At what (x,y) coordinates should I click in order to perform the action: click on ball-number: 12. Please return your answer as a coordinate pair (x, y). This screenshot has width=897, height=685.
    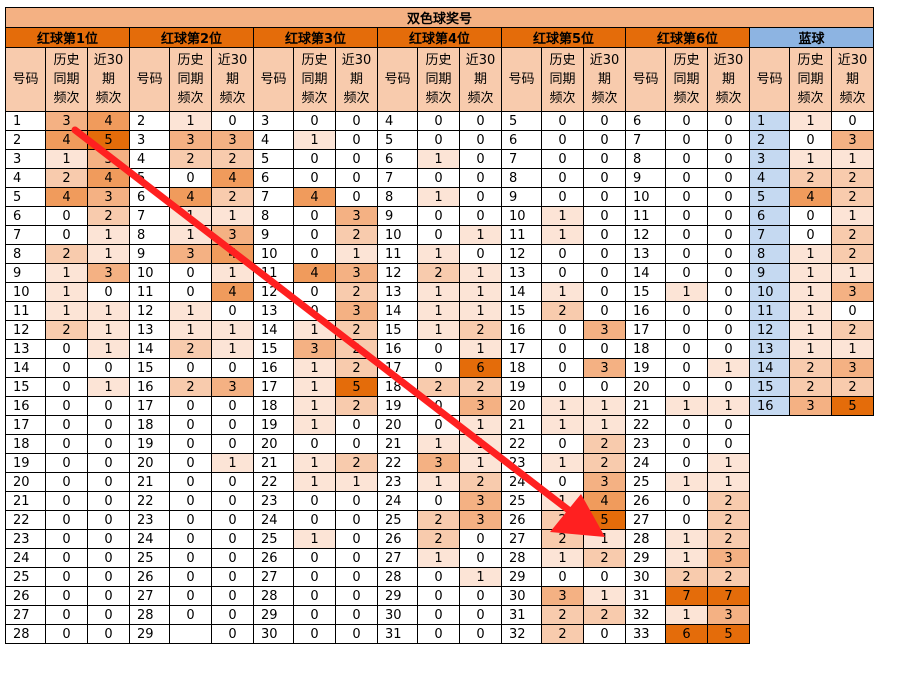
    Looking at the image, I should click on (769, 330).